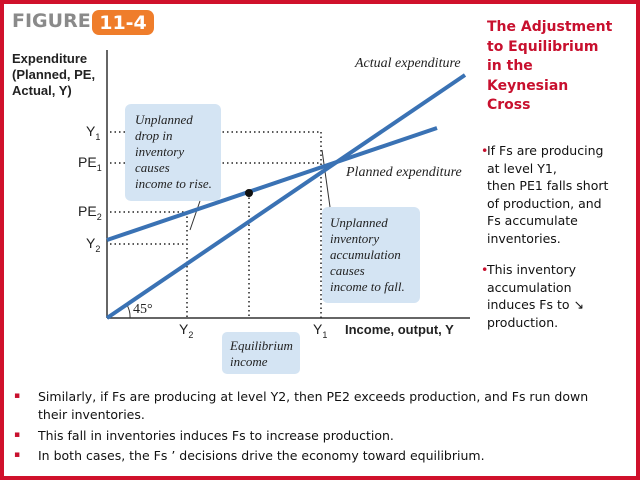  Describe the element at coordinates (544, 151) in the screenshot. I see `bullet-line: If Fs are producing` at that location.